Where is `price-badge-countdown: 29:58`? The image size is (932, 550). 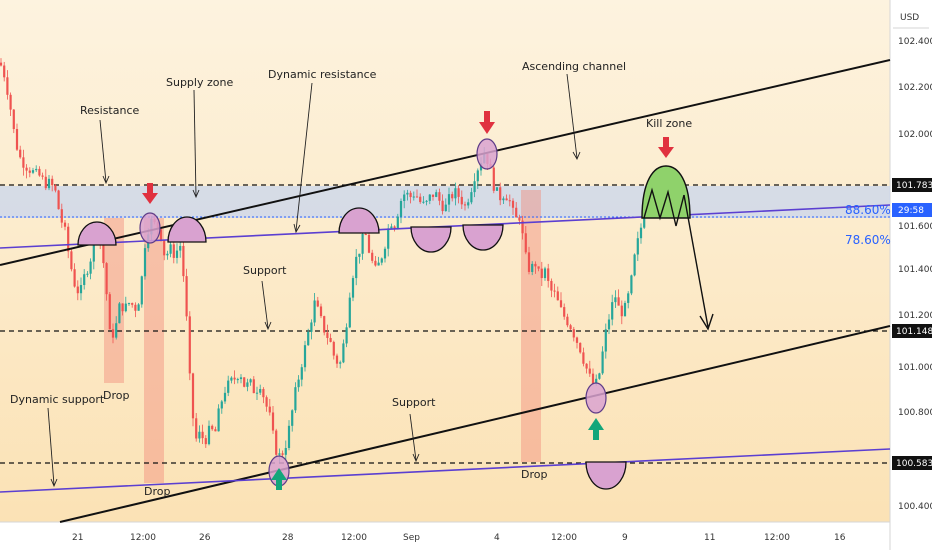
price-badge-countdown: 29:58 is located at coordinates (912, 210).